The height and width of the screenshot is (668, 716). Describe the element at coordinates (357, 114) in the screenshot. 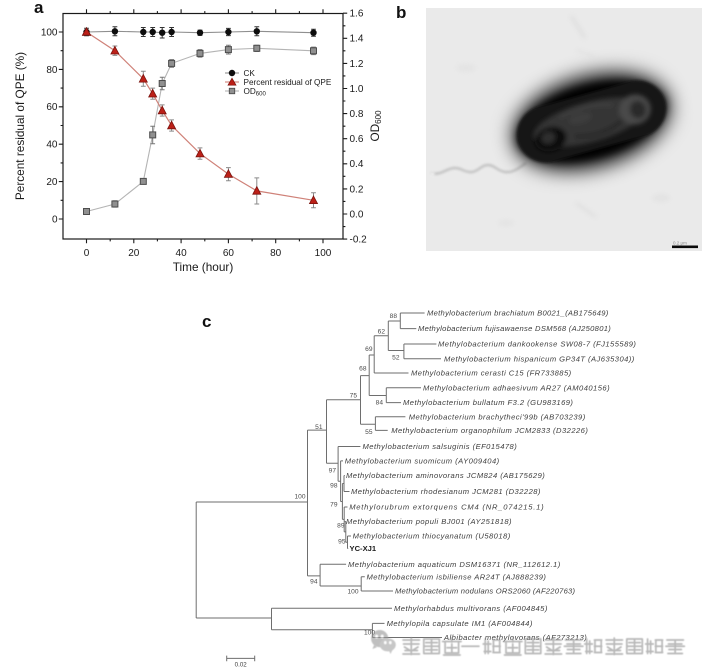

I see `svg-text: 0.8` at that location.